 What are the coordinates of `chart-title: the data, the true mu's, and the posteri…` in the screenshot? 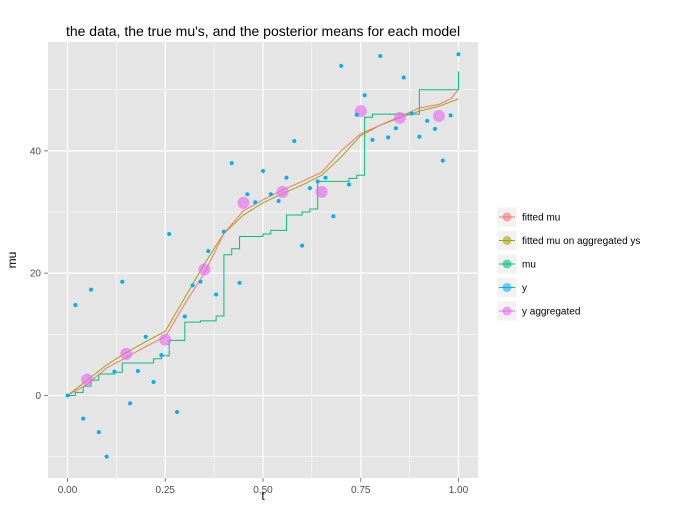 It's located at (263, 31).